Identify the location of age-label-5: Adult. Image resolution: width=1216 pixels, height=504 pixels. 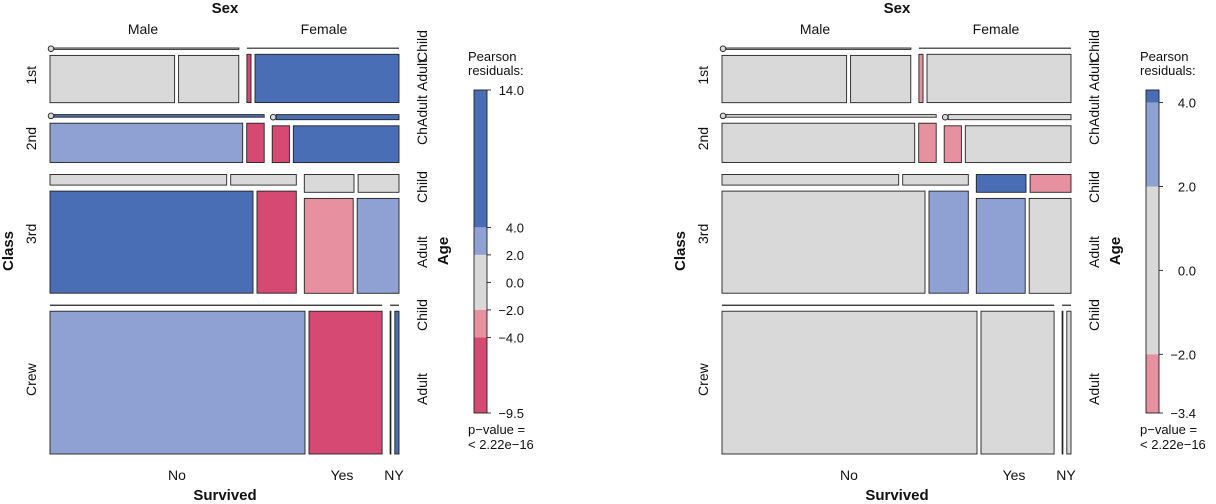
(422, 252).